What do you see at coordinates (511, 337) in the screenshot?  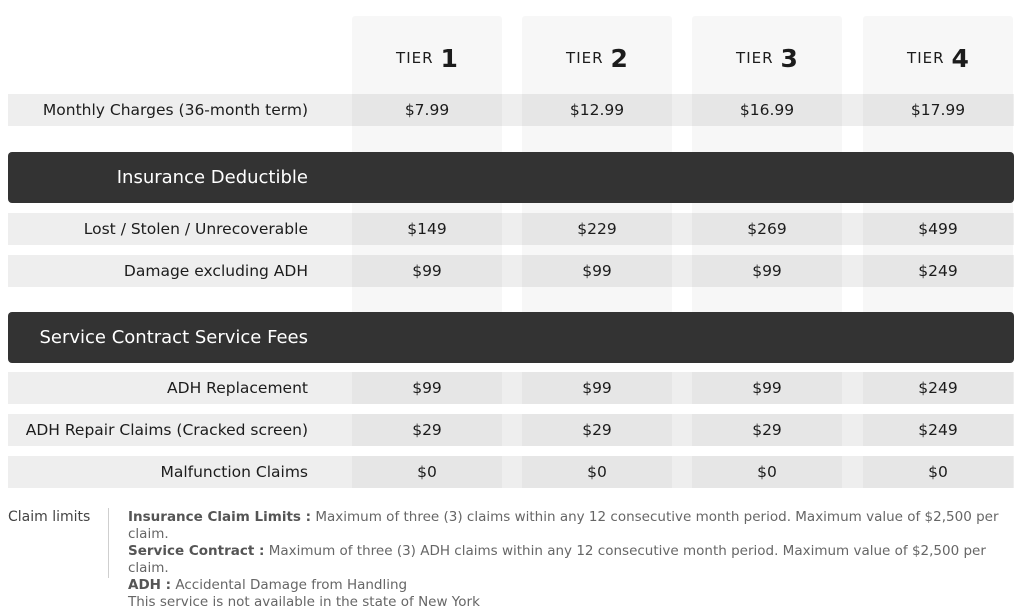 I see `service-contract-fees-header: Service Contract Service Fees` at bounding box center [511, 337].